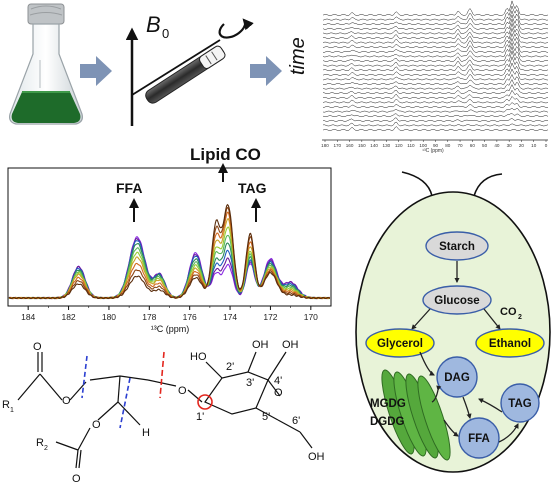 The width and height of the screenshot is (555, 501). I want to click on pos-2: 2', so click(230, 367).